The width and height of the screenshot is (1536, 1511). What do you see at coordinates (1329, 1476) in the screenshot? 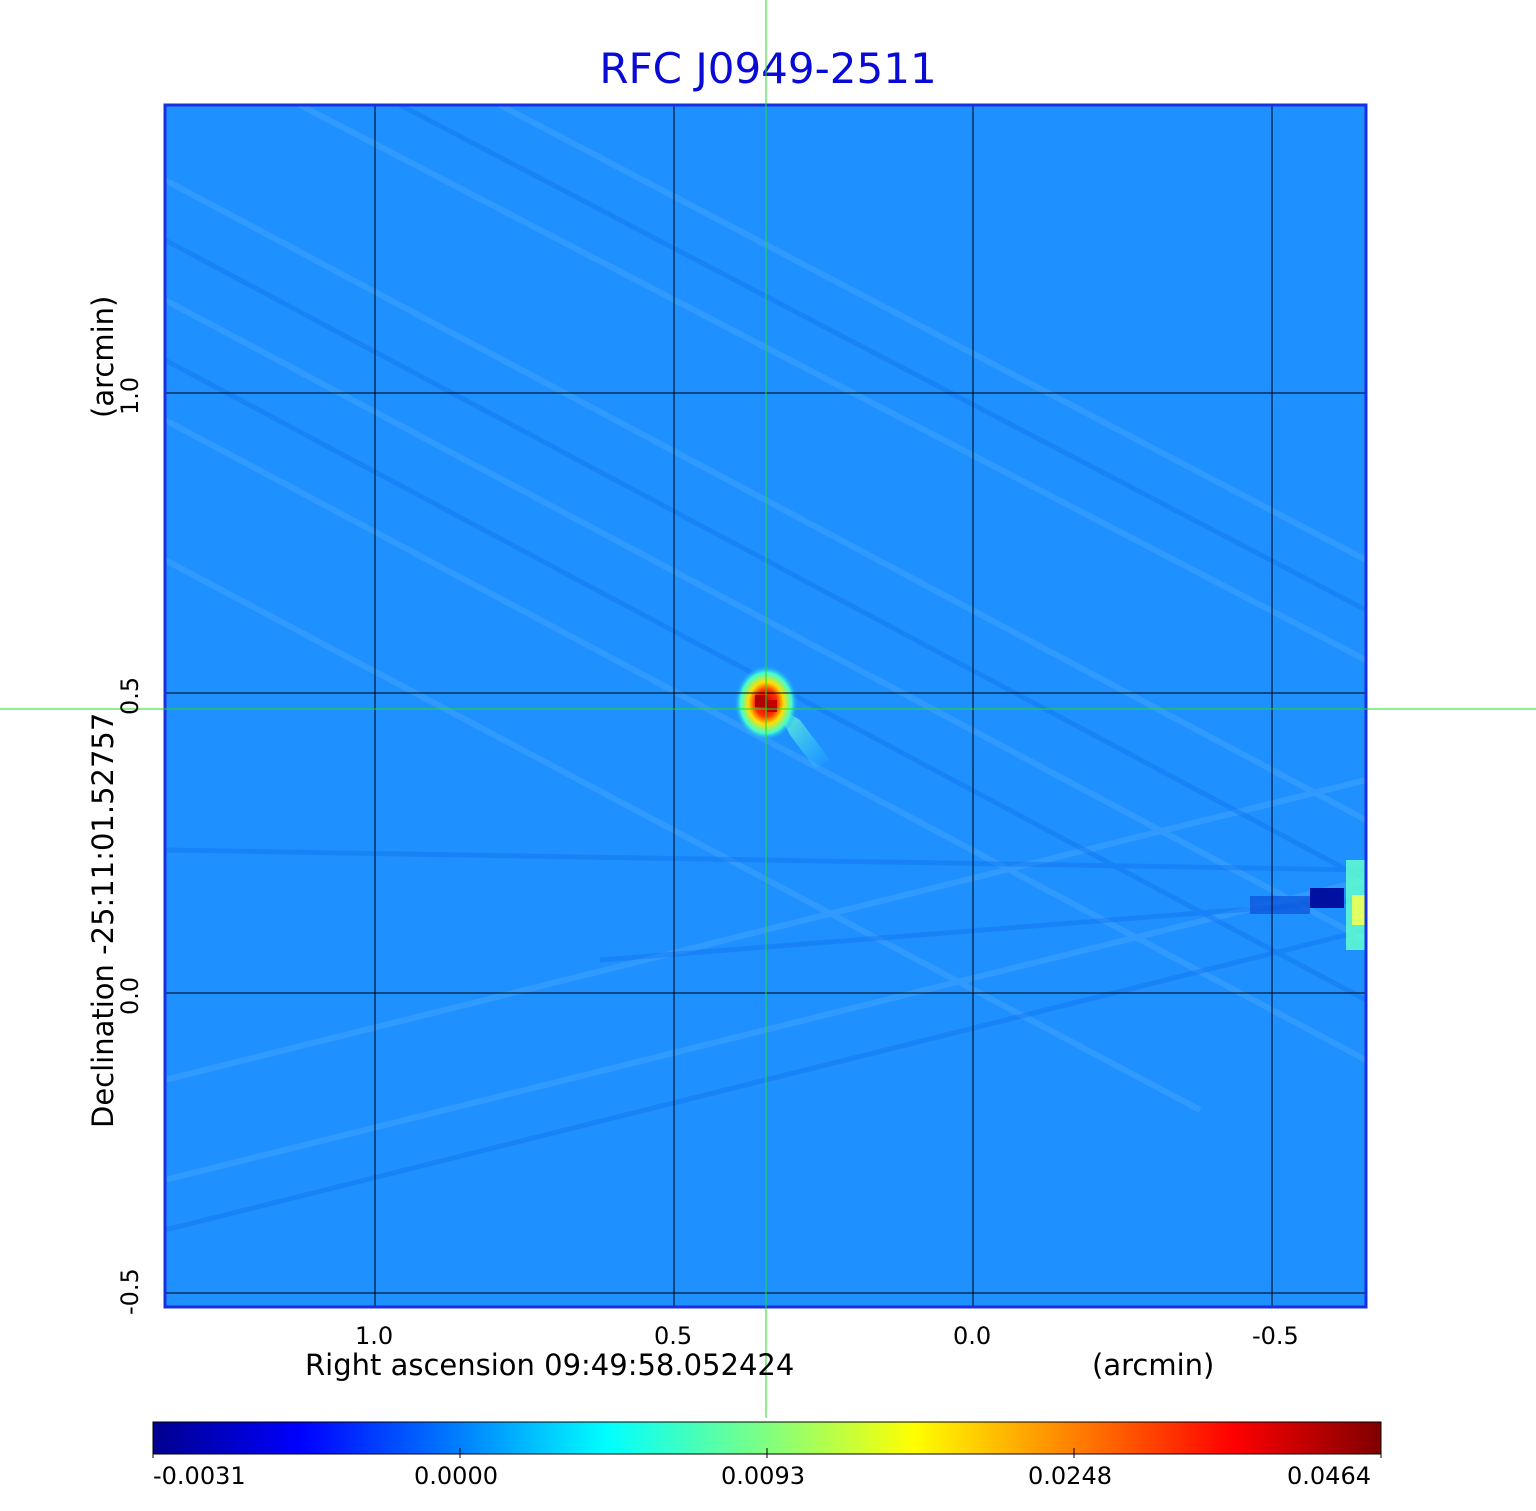
I see `colorbar-tick-label: 0.0464` at bounding box center [1329, 1476].